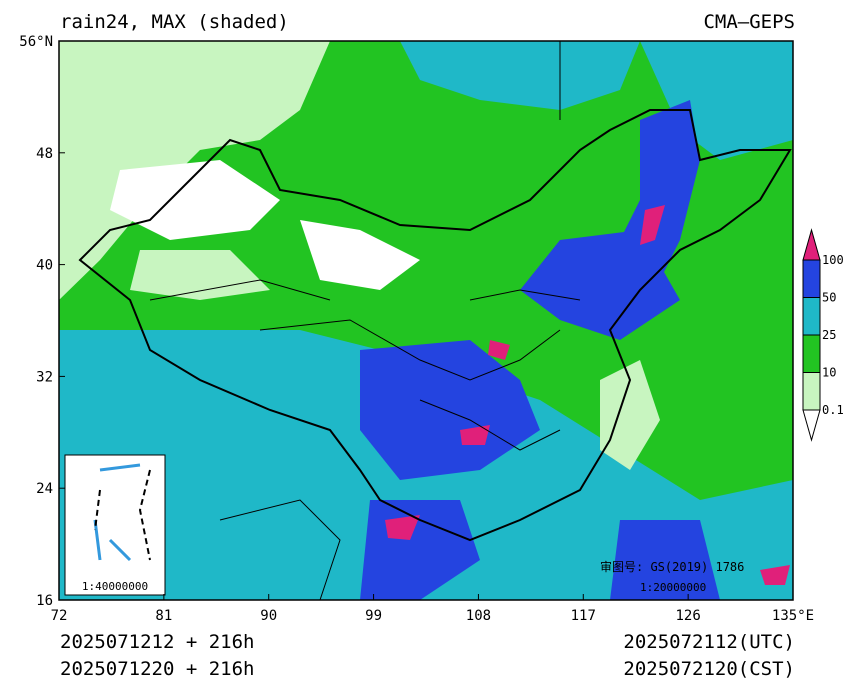 The width and height of the screenshot is (859, 699). I want to click on x-tick-label: 108, so click(478, 616).